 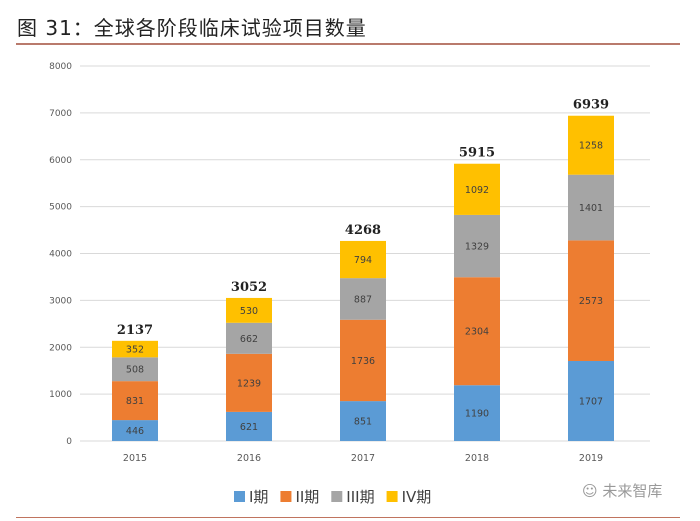 What do you see at coordinates (348, 517) in the screenshot?
I see `bottom-divider` at bounding box center [348, 517].